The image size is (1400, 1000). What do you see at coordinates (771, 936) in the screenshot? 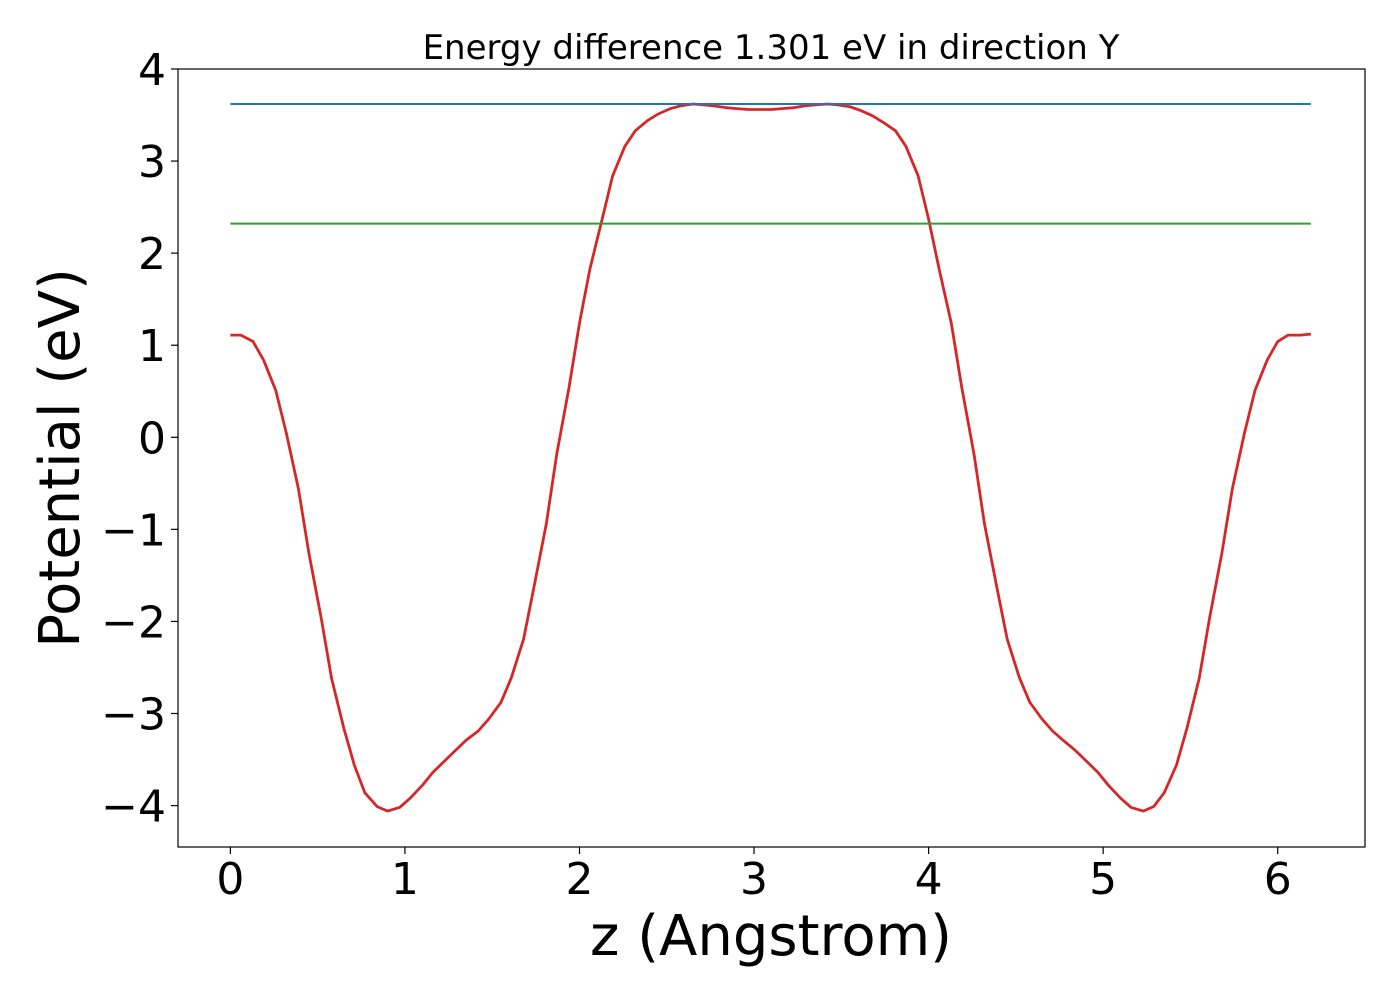
I see `x-axis-title: z (Angstrom)` at bounding box center [771, 936].